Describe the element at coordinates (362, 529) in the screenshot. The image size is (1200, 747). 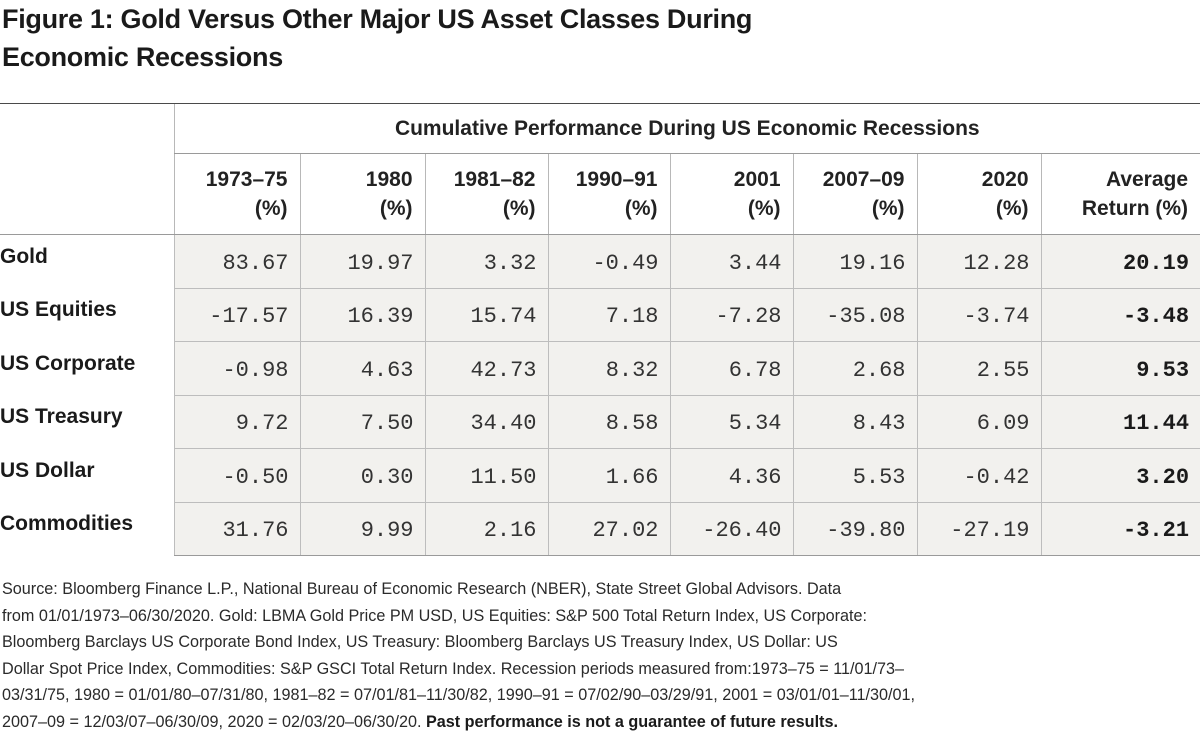
I see `value-cell: 9.99` at that location.